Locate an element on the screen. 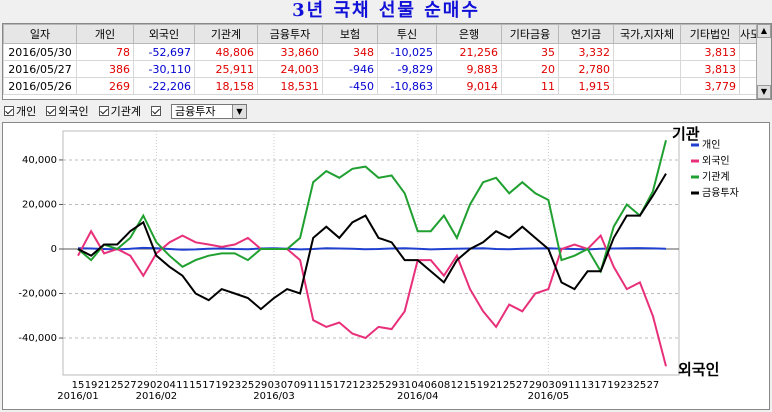 This screenshot has height=412, width=772. x-month-label: 2016/05 is located at coordinates (549, 396).